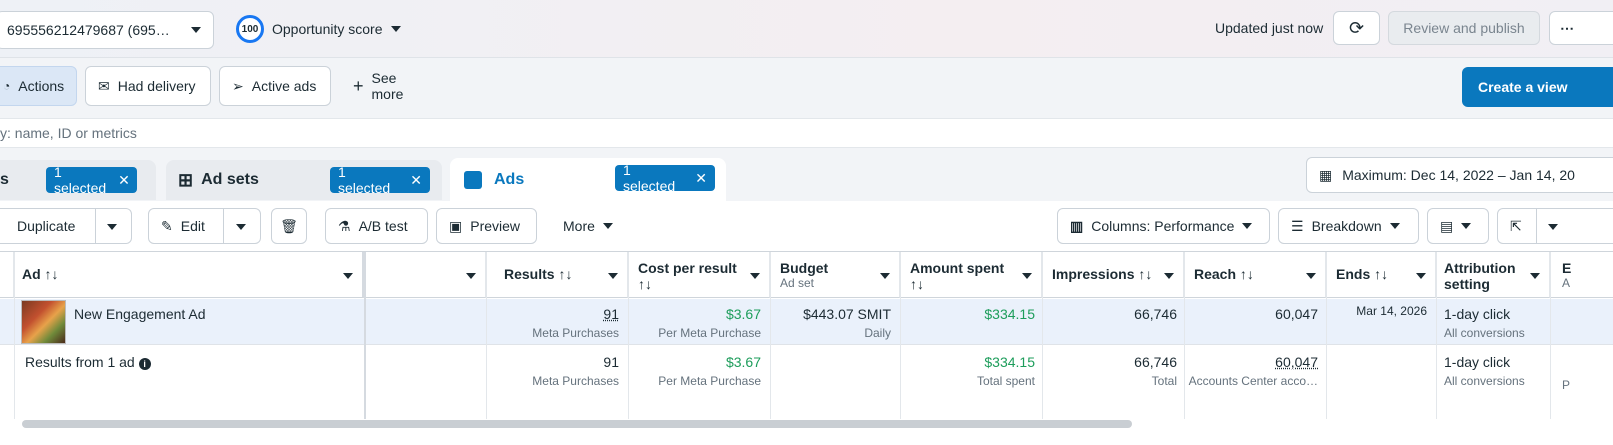 This screenshot has height=445, width=1613. Describe the element at coordinates (557, 275) in the screenshot. I see `col-results: Results ↑↓` at that location.